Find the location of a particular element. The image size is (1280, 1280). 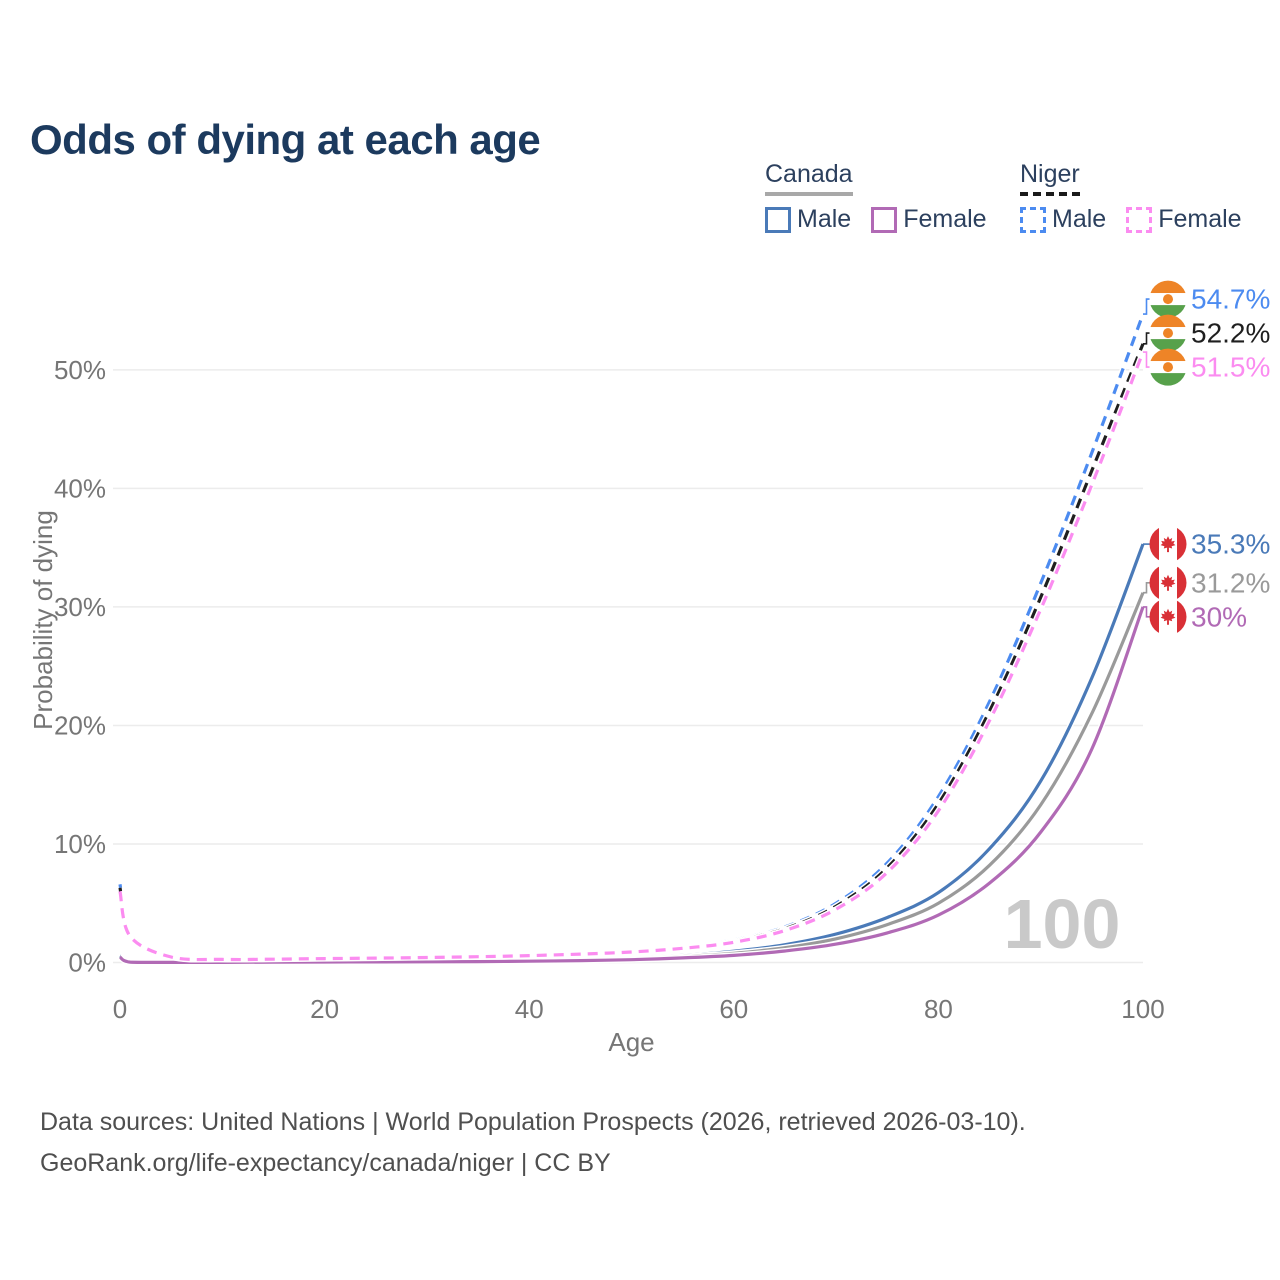

y-tick-label: 0% is located at coordinates (87, 963).